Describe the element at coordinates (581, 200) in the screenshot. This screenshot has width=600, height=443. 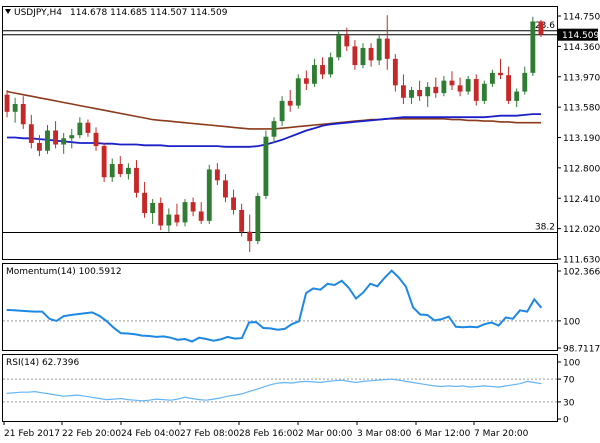
I see `main-y-tick-label: 112.410` at that location.